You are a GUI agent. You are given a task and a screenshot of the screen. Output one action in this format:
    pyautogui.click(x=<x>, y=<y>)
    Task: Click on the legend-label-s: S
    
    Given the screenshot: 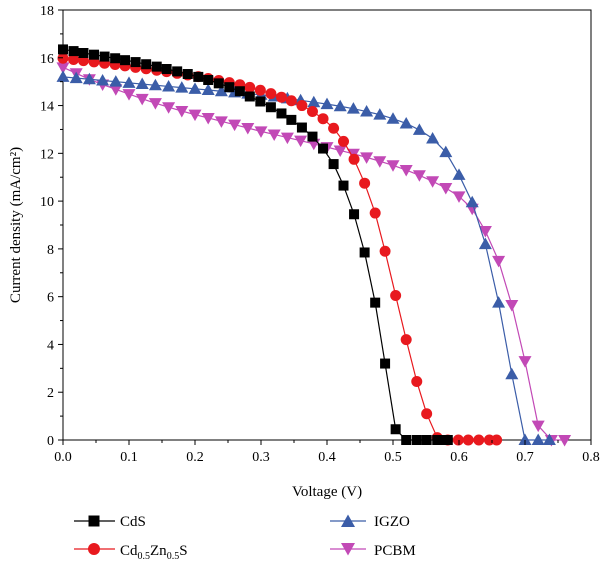 What is the action you would take?
    pyautogui.click(x=183, y=551)
    